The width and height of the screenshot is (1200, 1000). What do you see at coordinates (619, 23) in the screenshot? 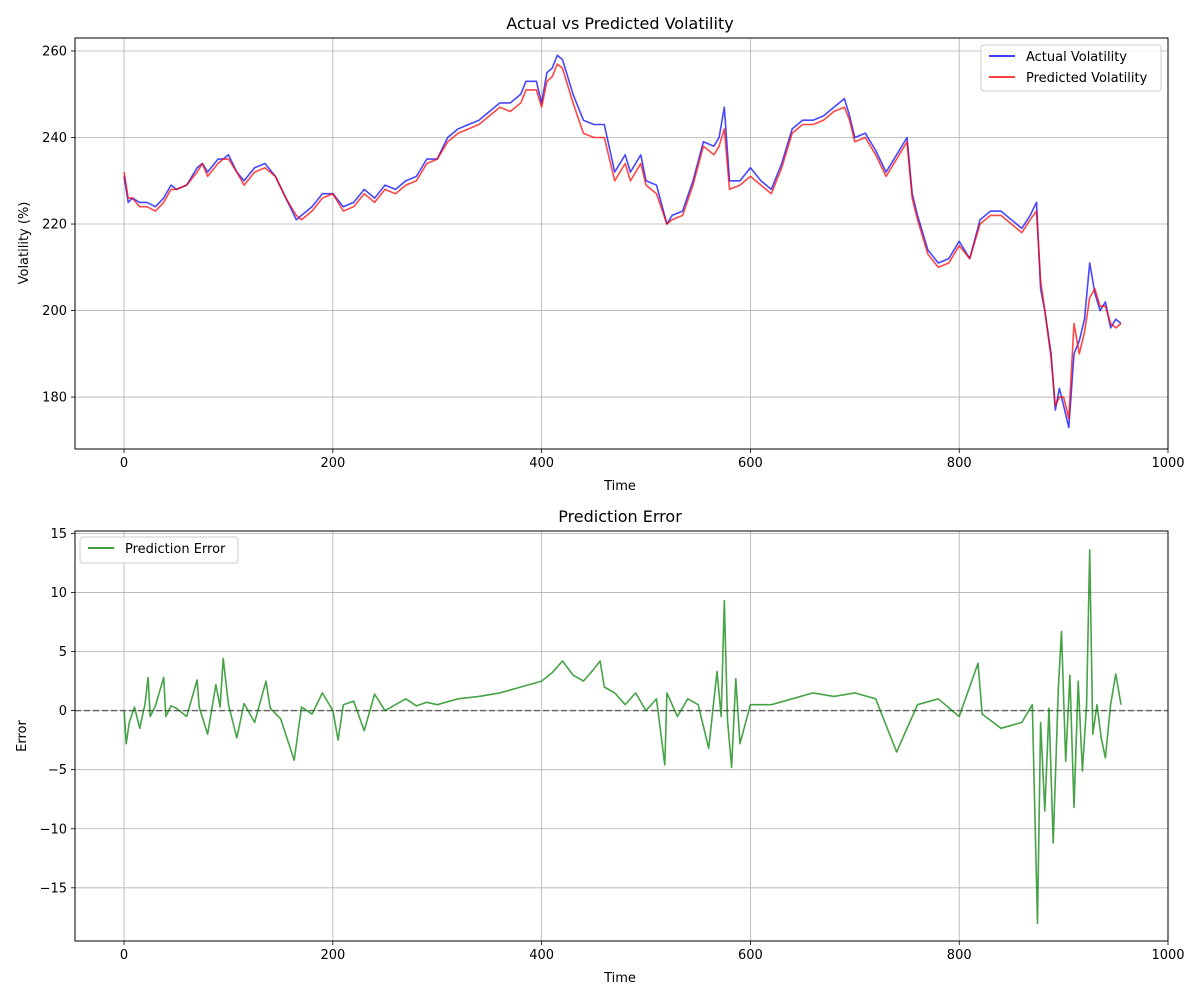
I see `chart-title: Actual vs Predicted Volatility` at bounding box center [619, 23].